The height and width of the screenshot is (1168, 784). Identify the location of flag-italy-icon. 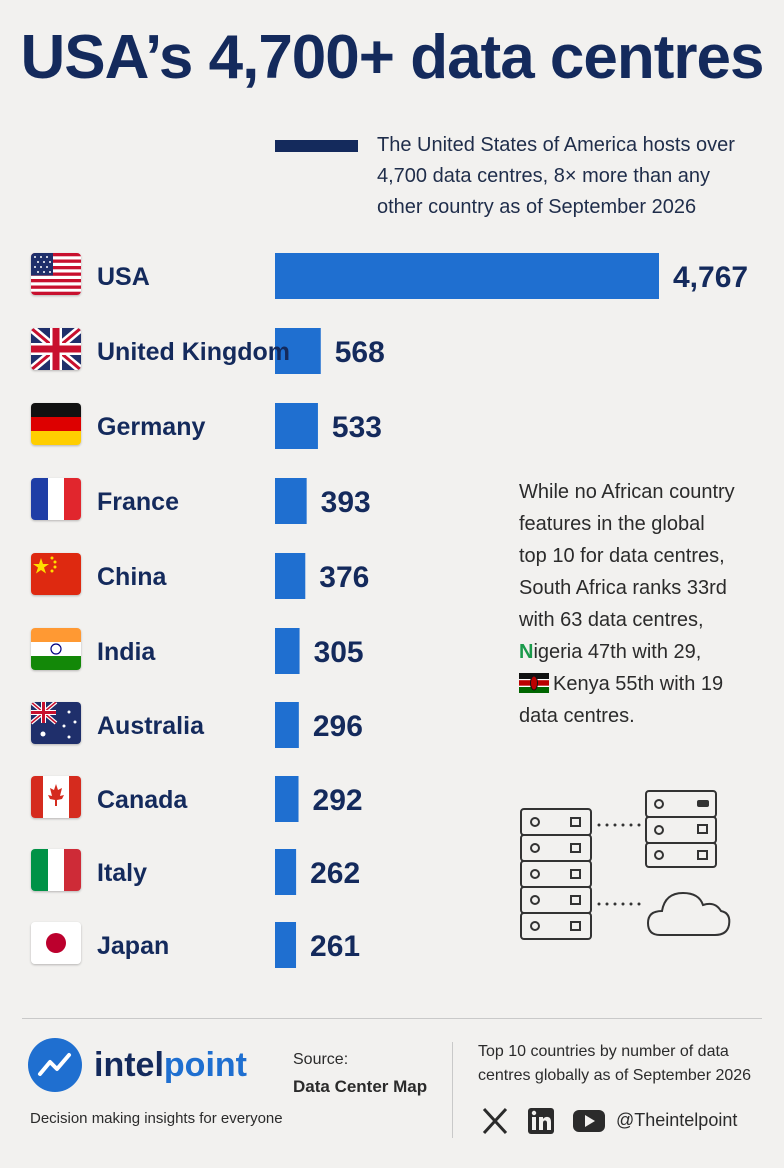
(56, 870).